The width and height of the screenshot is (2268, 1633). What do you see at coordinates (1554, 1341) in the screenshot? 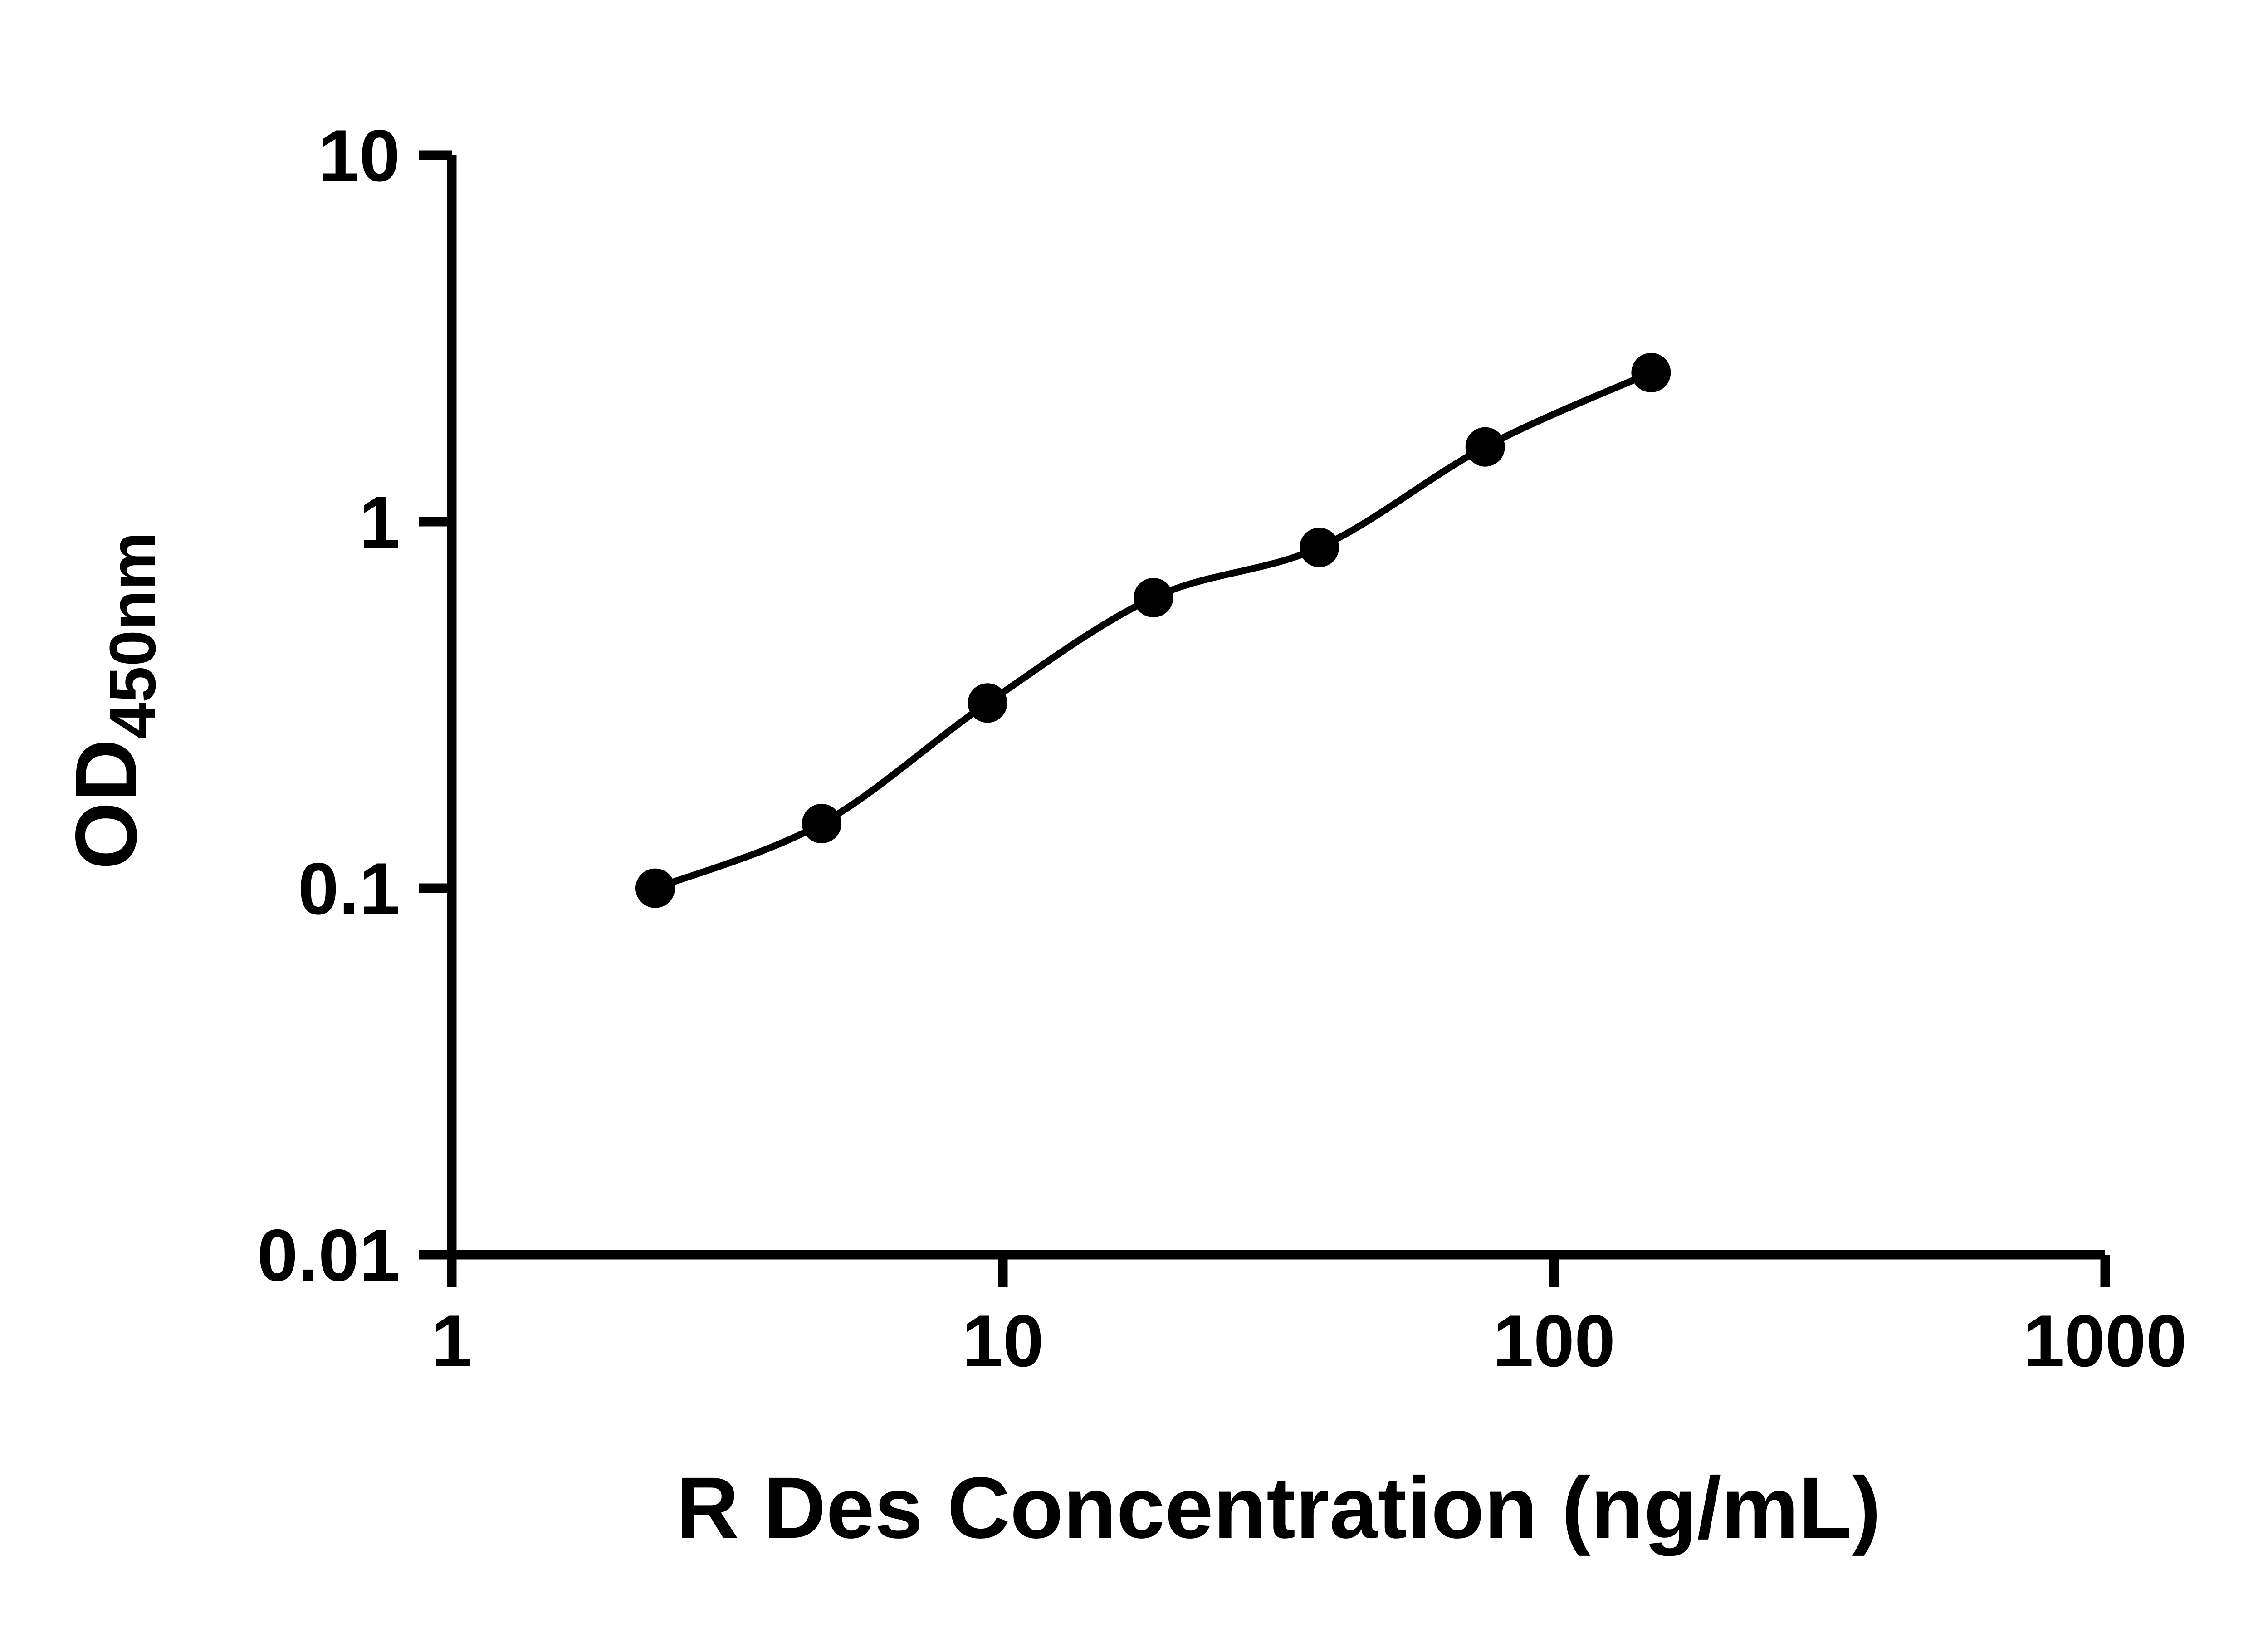
I see `x-tick-label: 100` at bounding box center [1554, 1341].